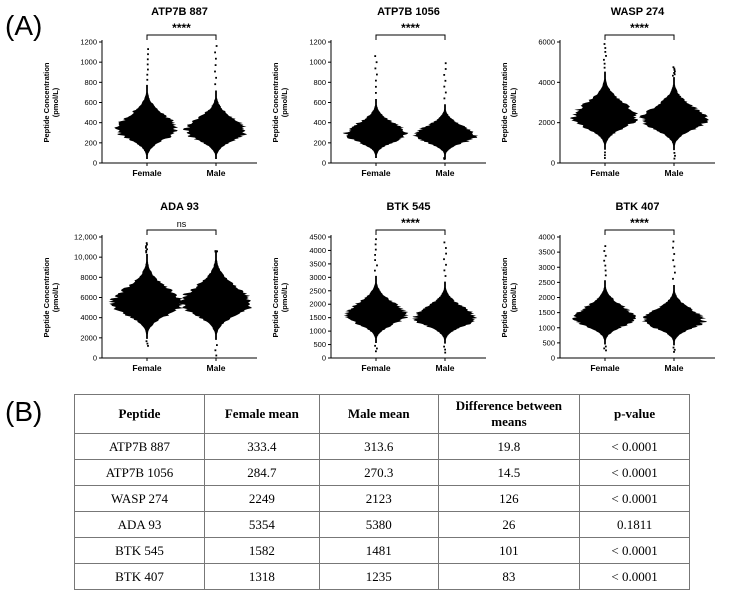  What do you see at coordinates (408, 207) in the screenshot?
I see `plot-title: BTK 545` at bounding box center [408, 207].